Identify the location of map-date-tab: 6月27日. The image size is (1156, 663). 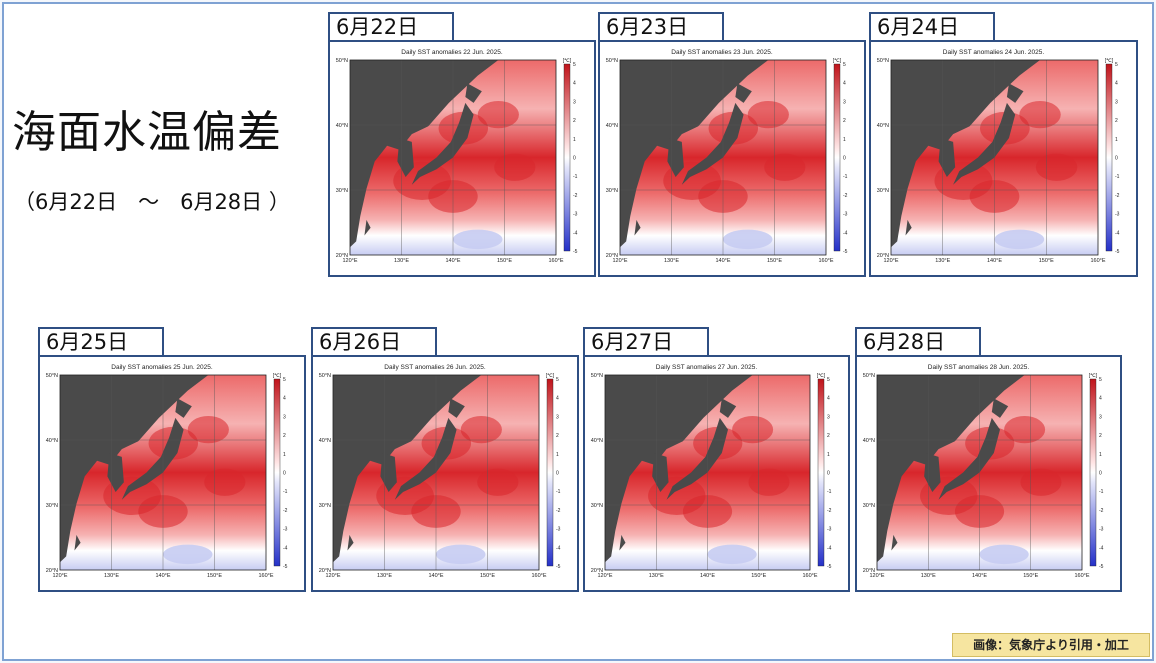
(646, 342).